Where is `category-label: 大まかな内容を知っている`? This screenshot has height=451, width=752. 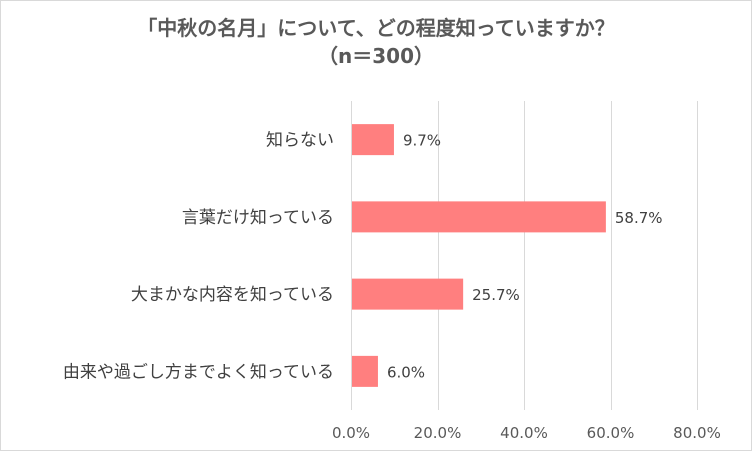 category-label: 大まかな内容を知っている is located at coordinates (232, 295).